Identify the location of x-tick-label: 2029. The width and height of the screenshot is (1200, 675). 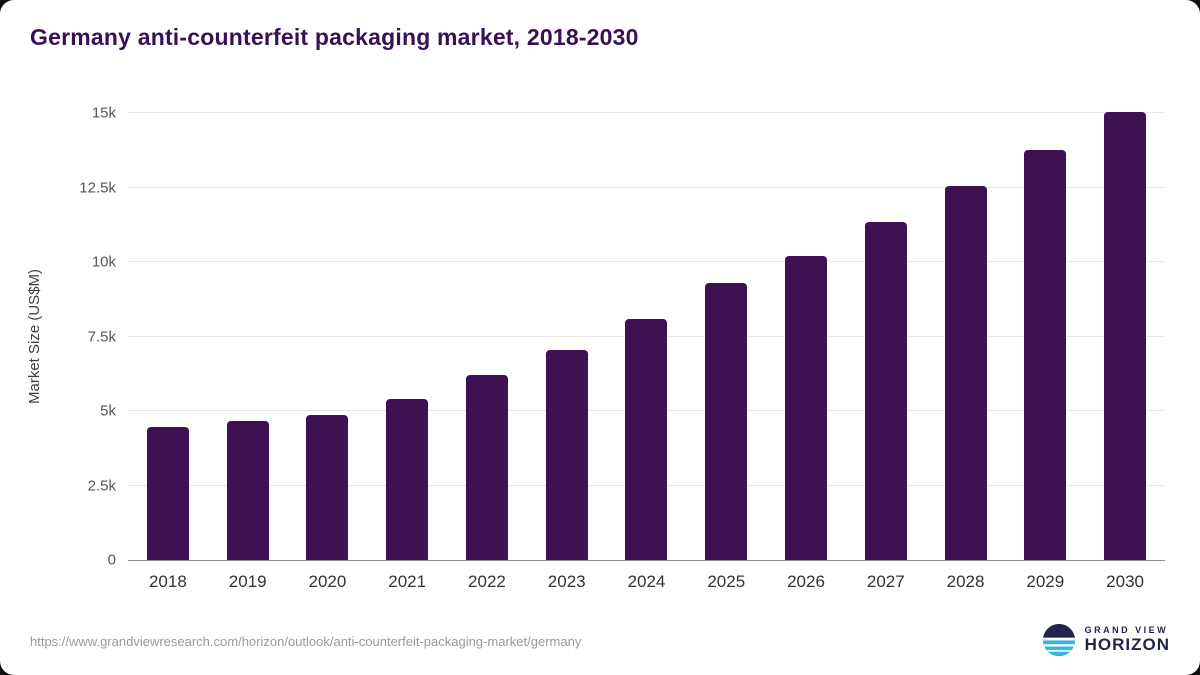
(1045, 581).